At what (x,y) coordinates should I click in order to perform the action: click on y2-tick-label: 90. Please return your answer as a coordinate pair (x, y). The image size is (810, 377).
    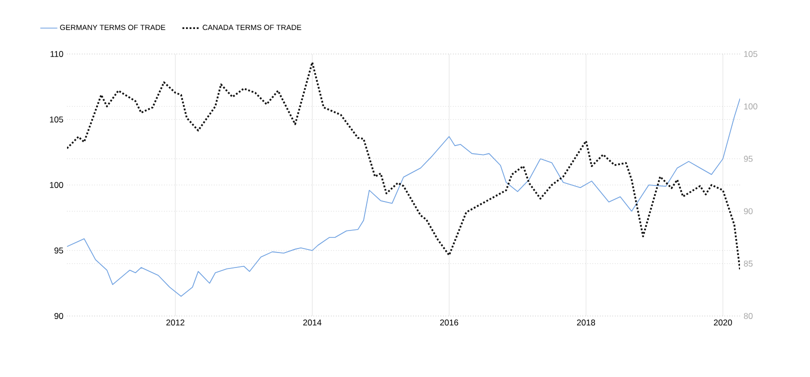
    Looking at the image, I should click on (748, 211).